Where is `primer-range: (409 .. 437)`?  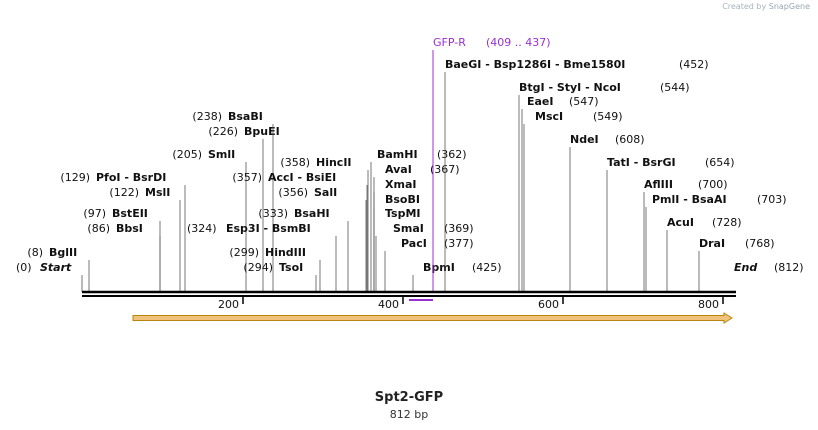 primer-range: (409 .. 437) is located at coordinates (518, 42).